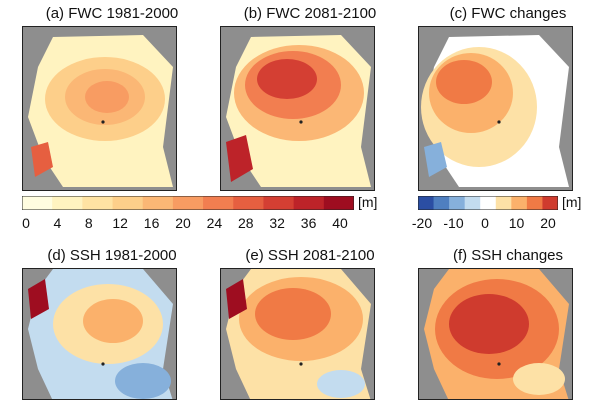  Describe the element at coordinates (310, 255) in the screenshot. I see `panel-title-e: (e) SSH 2081-2100` at that location.